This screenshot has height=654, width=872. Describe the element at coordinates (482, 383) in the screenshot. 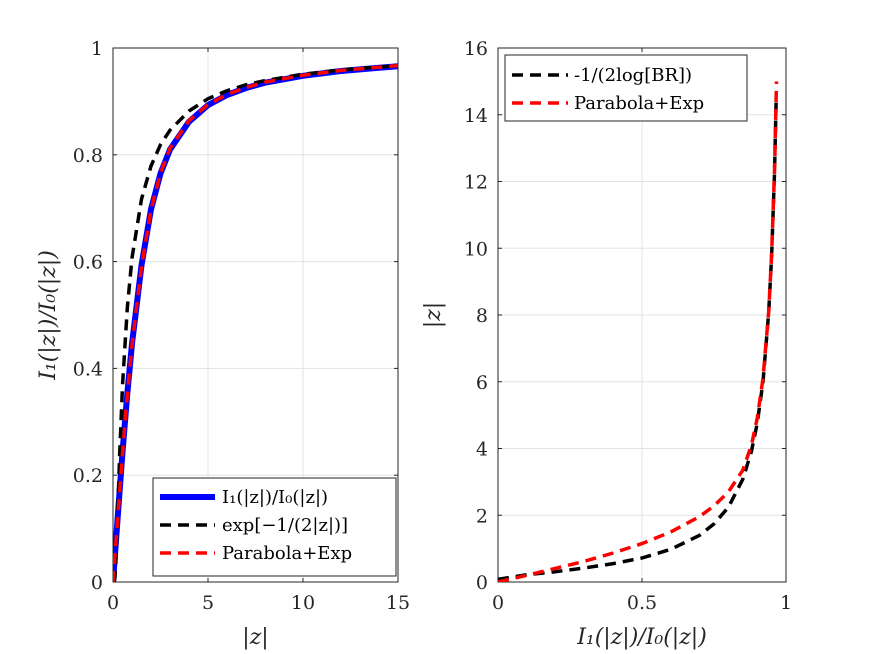

I see `y-tick-label: 6` at that location.